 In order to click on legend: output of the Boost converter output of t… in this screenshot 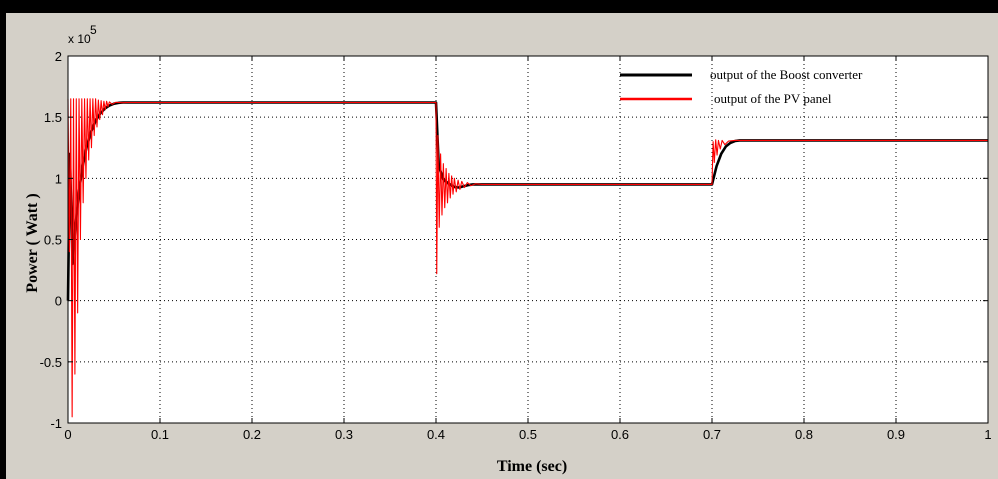, I will do `click(741, 86)`.